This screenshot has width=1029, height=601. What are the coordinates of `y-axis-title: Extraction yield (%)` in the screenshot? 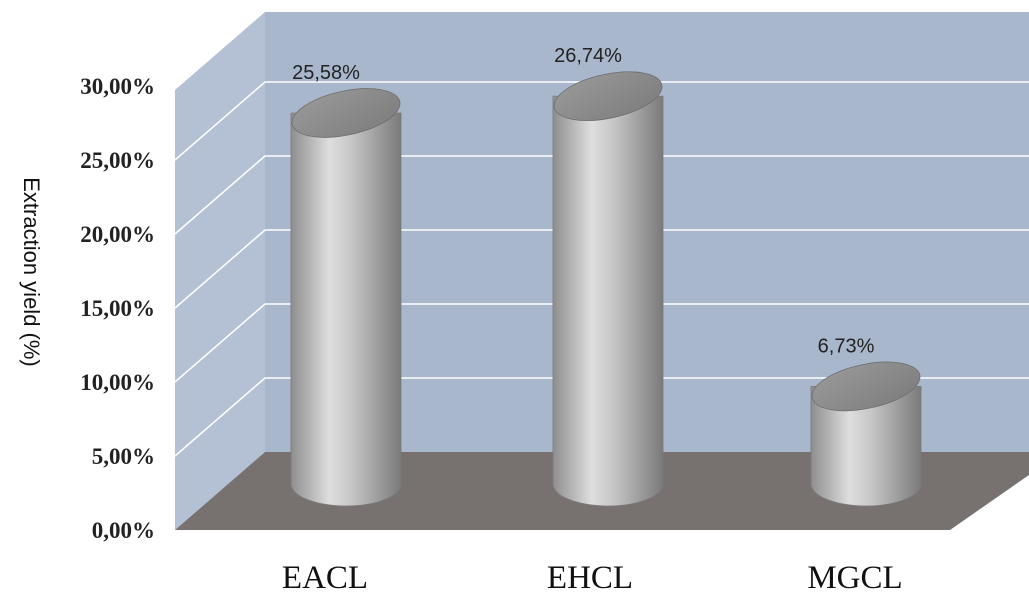 It's located at (31, 272).